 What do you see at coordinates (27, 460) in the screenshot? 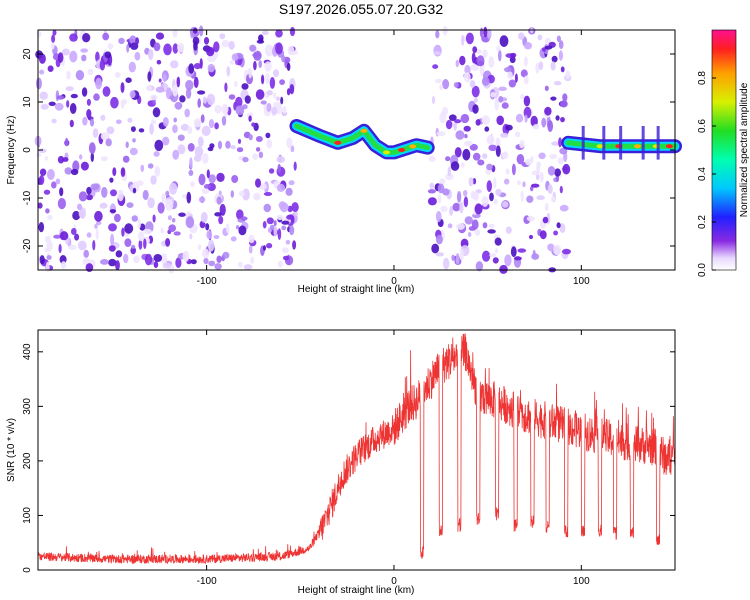
I see `y-tick-label: 200` at bounding box center [27, 460].